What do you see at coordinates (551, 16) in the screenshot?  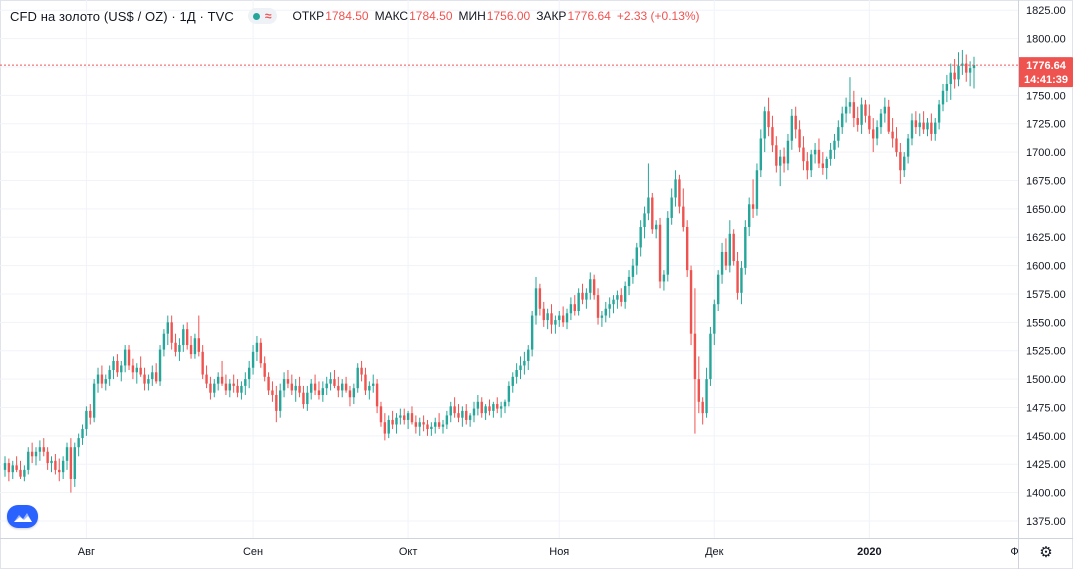 I see `close-label: ЗАКР` at bounding box center [551, 16].